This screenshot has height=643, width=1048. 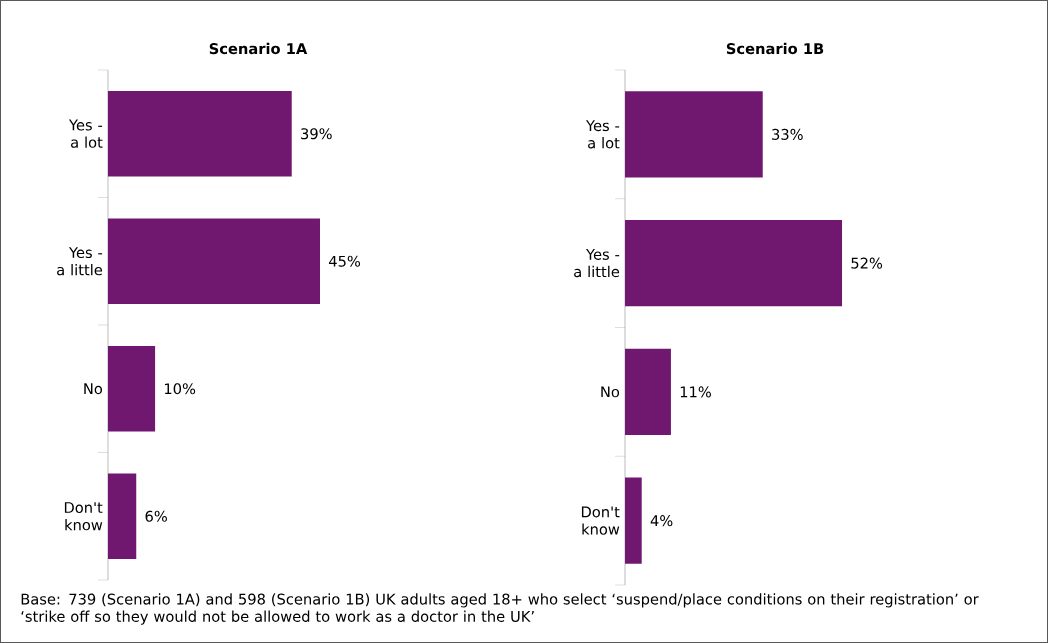 What do you see at coordinates (258, 48) in the screenshot?
I see `chart-title: Scenario 1A` at bounding box center [258, 48].